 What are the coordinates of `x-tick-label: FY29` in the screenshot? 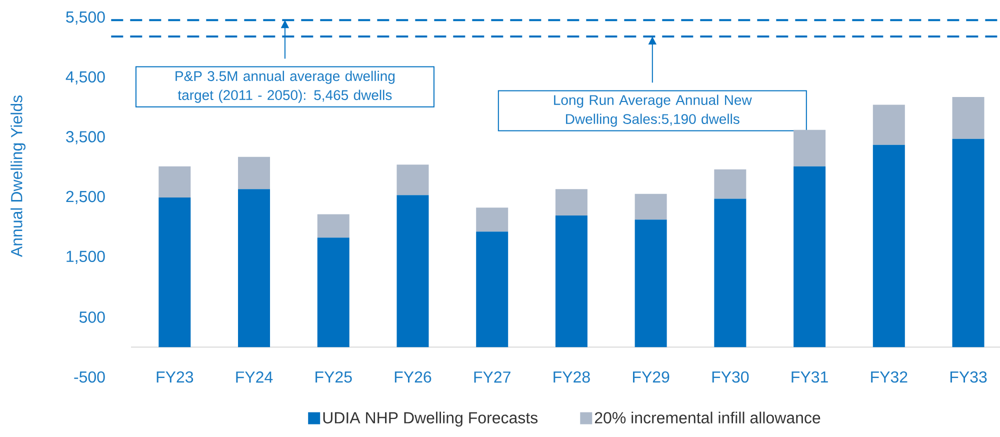 It's located at (651, 377).